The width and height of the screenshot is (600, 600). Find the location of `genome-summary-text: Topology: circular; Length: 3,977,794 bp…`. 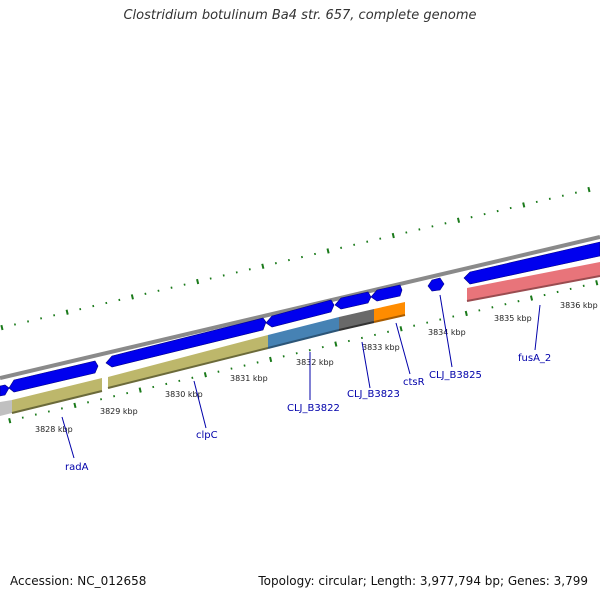

genome-summary-text: Topology: circular; Length: 3,977,794 bp… is located at coordinates (423, 581).